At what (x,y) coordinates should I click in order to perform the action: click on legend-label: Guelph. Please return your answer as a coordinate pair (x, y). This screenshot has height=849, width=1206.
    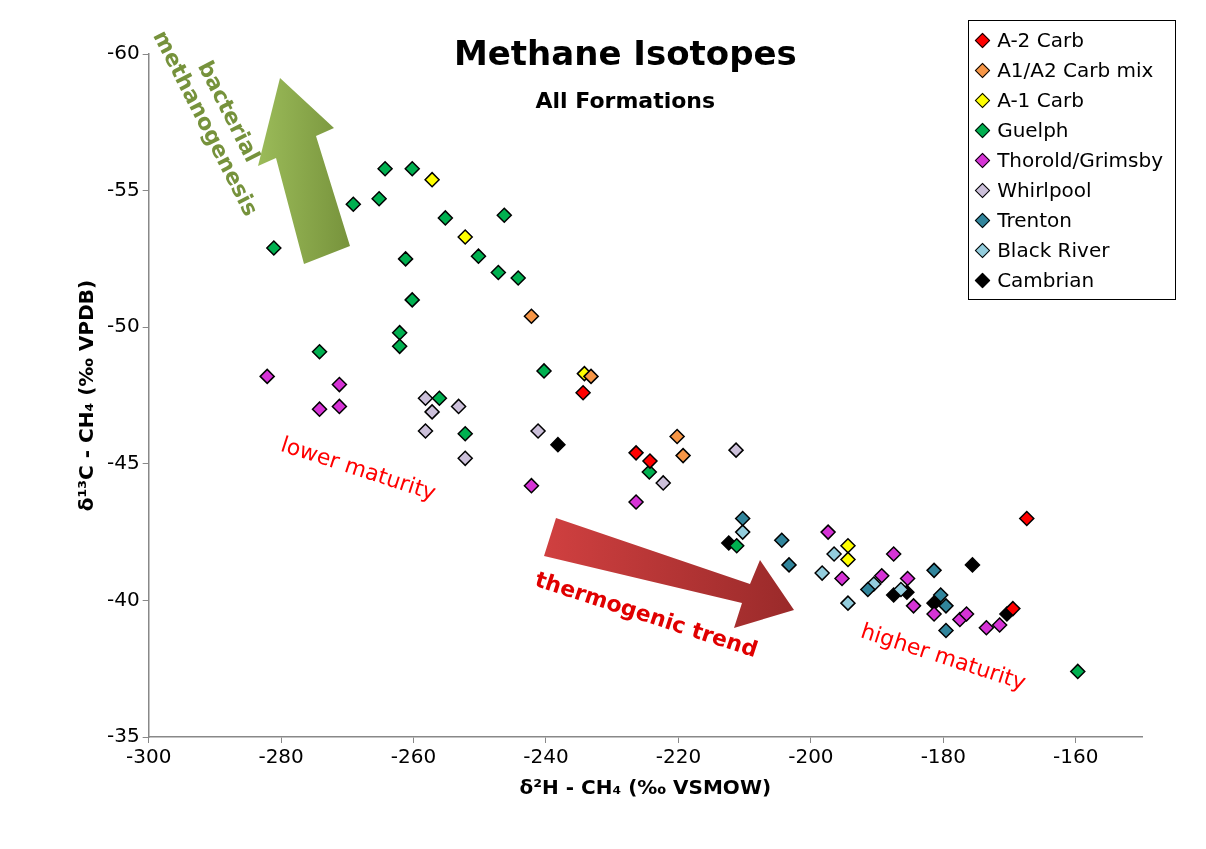
    Looking at the image, I should click on (1033, 130).